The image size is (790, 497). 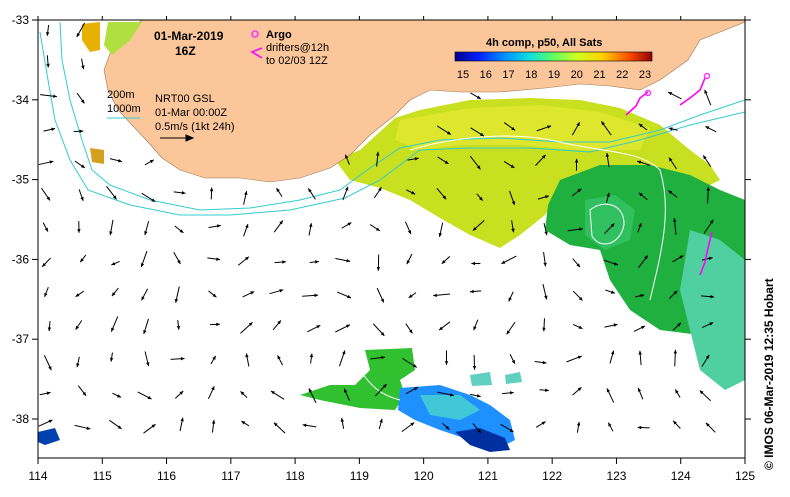 What do you see at coordinates (599, 75) in the screenshot?
I see `colorbar-tick-label: 21` at bounding box center [599, 75].